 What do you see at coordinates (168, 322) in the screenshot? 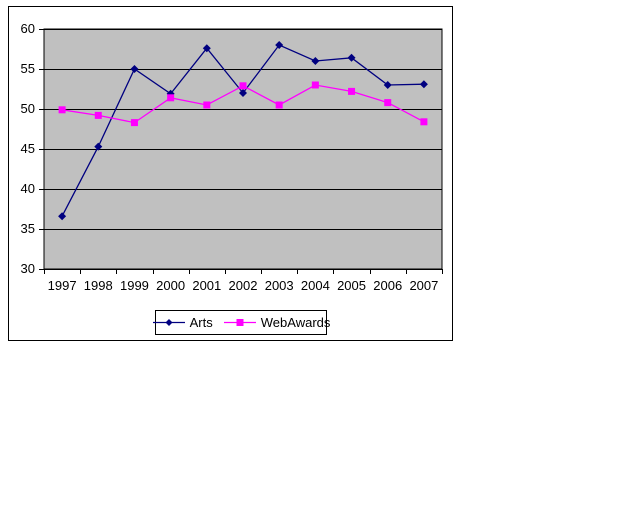
I see `arts-series-key-icon` at bounding box center [168, 322].